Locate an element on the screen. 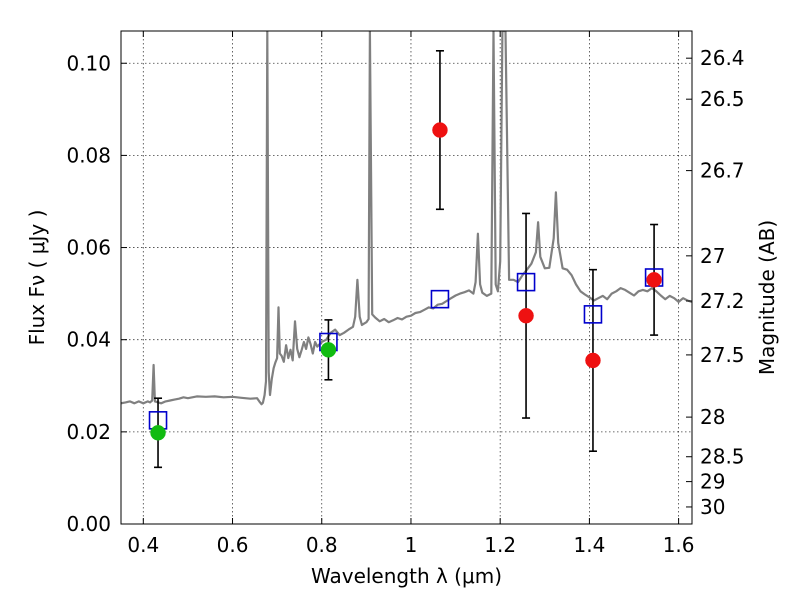 The width and height of the screenshot is (800, 600). x-tick-label: 0.6 is located at coordinates (233, 545).